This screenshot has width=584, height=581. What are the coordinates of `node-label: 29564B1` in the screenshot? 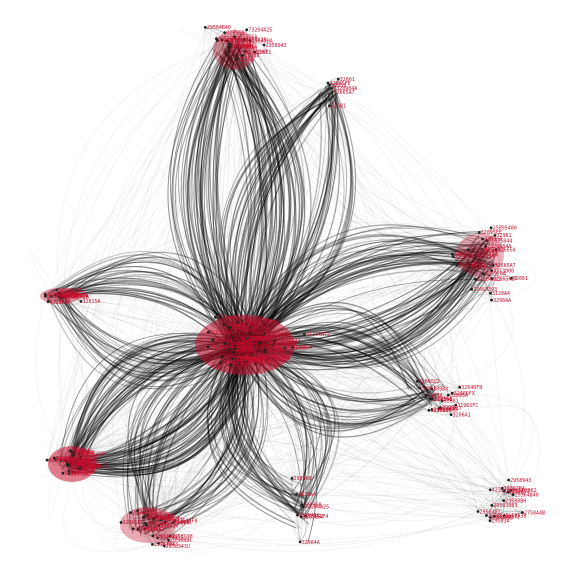 It's located at (490, 512).